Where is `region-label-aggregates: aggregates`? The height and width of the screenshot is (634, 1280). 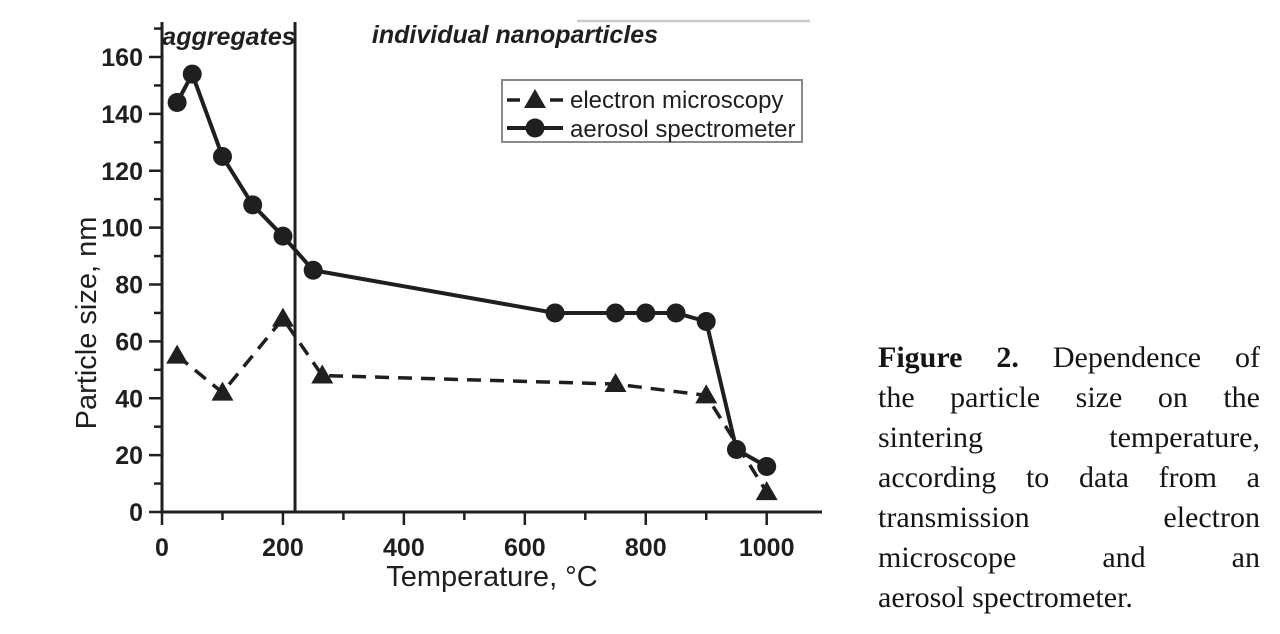 region-label-aggregates: aggregates is located at coordinates (228, 37).